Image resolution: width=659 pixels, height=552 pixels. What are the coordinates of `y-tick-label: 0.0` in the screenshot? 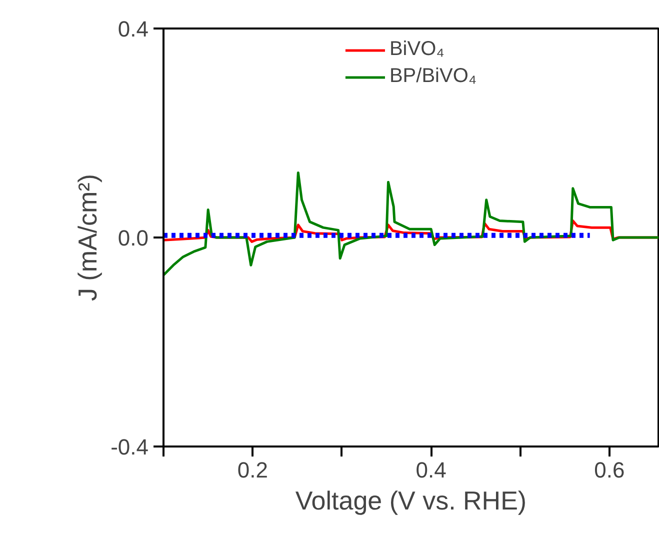 It's located at (133, 238).